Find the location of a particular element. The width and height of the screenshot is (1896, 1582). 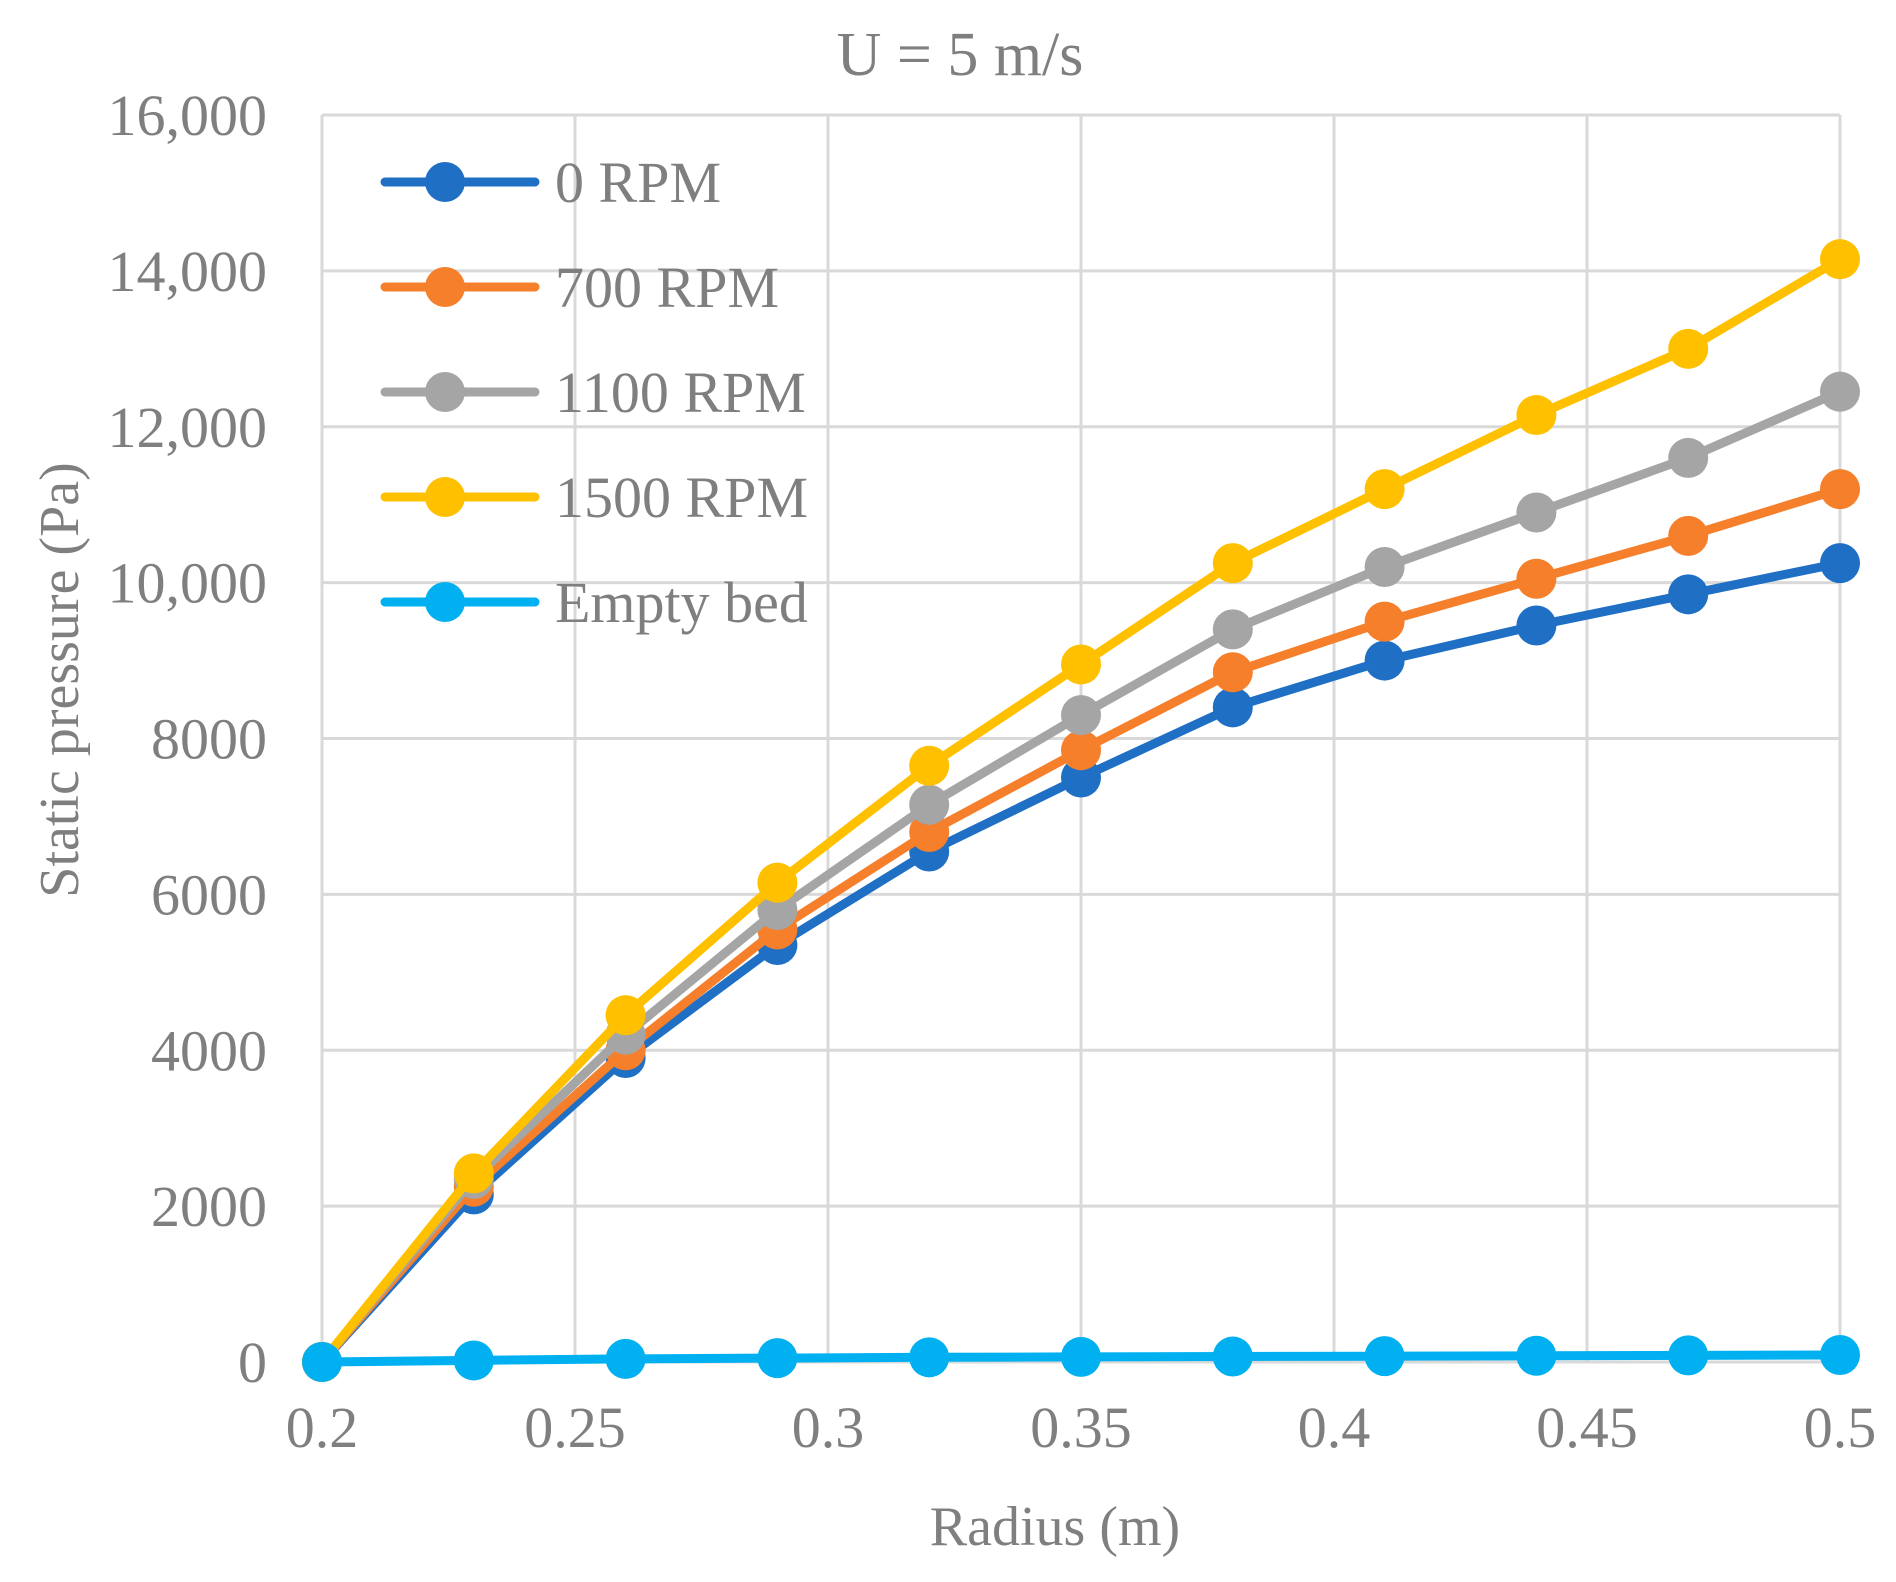

y-axis-title: Static pressure (Pa) is located at coordinates (60, 679).